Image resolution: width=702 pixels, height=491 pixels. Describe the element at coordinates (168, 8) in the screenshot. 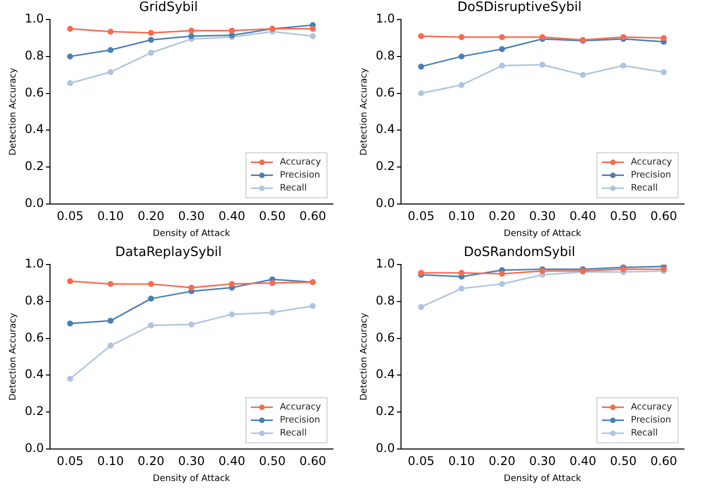

I see `chart-title: GridSybil` at that location.